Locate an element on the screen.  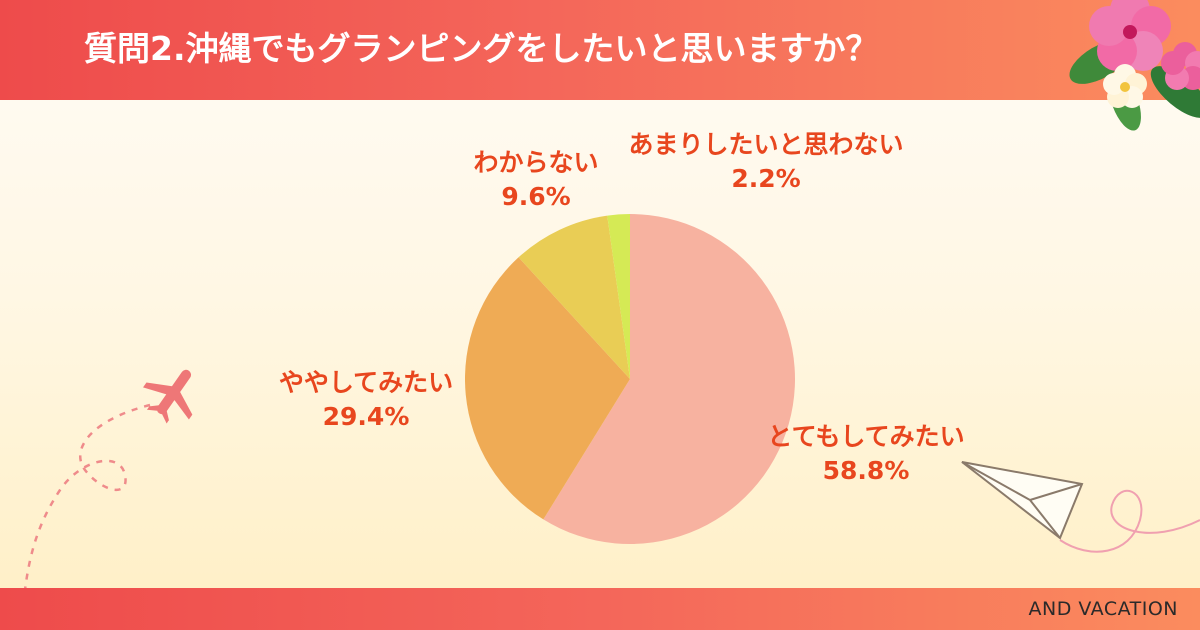
pie-slice-not-really is located at coordinates (618, 296).